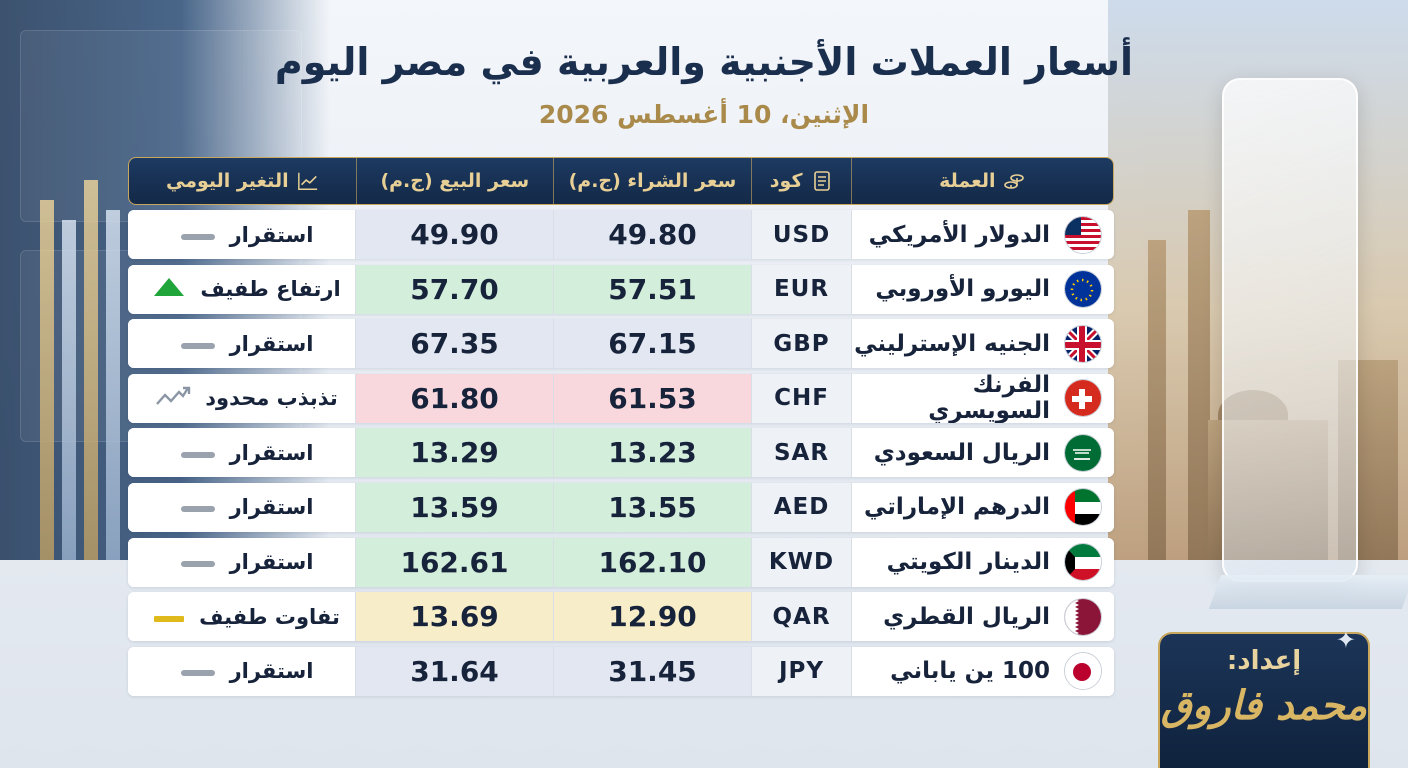 The width and height of the screenshot is (1408, 768). What do you see at coordinates (983, 617) in the screenshot?
I see `currency-name-cell: الريال القطري` at bounding box center [983, 617].